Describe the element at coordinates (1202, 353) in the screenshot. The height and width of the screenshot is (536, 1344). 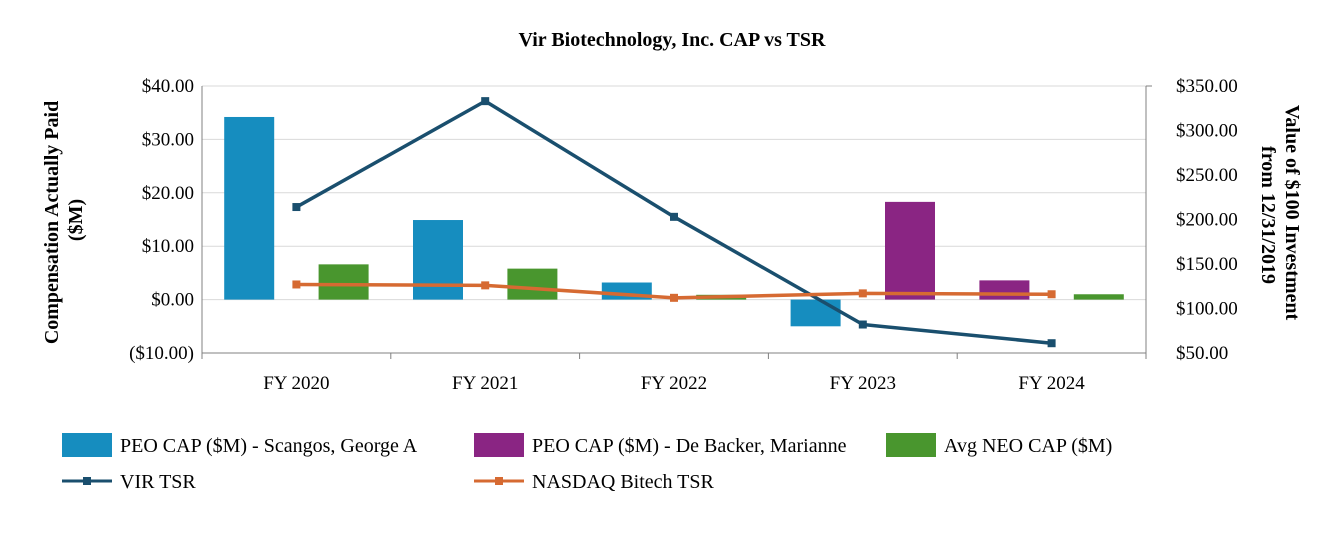
I see `y-right-tick-label: $50.00` at that location.